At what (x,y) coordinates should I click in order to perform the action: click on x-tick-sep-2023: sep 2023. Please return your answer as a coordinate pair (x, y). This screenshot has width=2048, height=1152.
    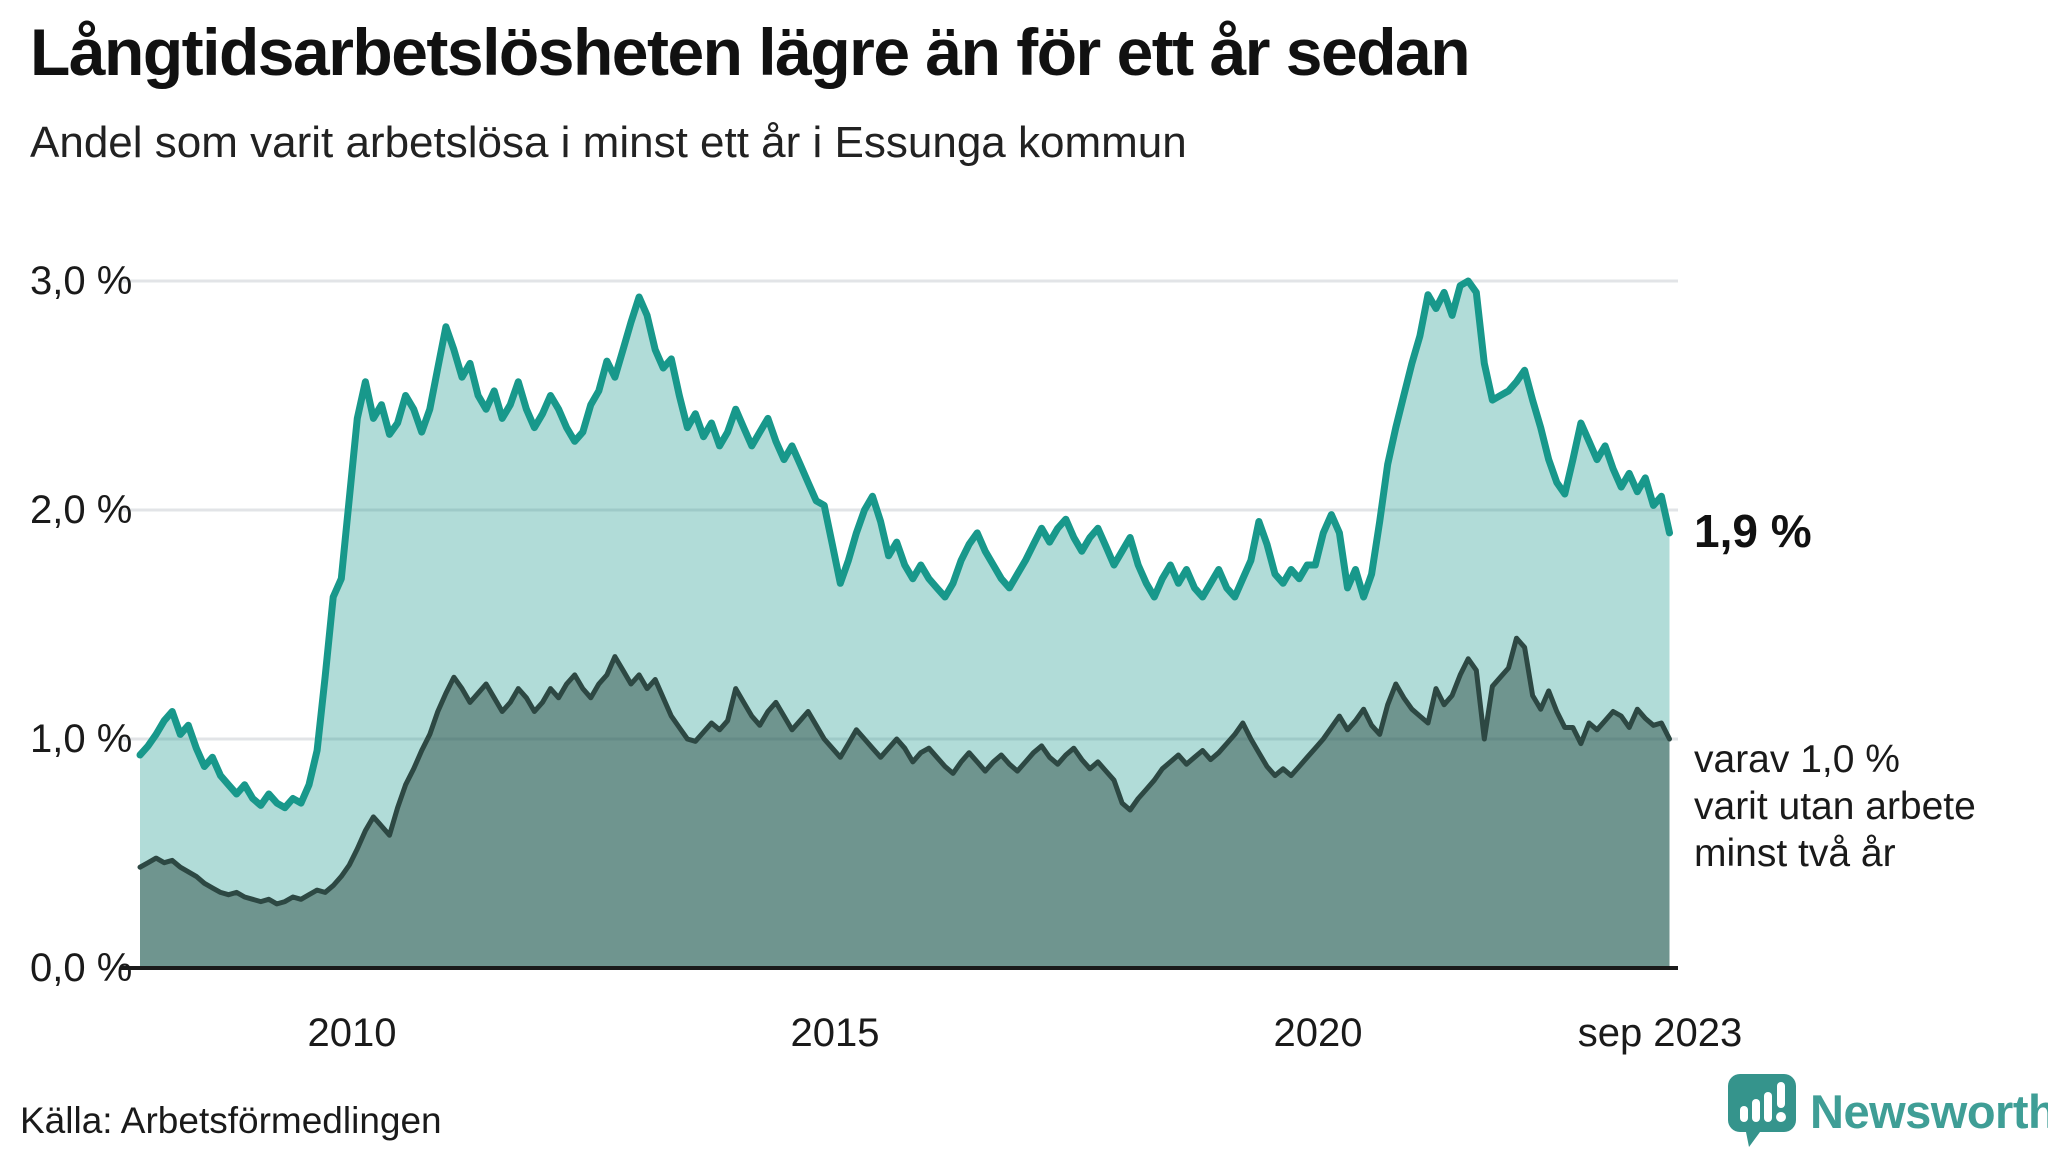
    Looking at the image, I should click on (1660, 1033).